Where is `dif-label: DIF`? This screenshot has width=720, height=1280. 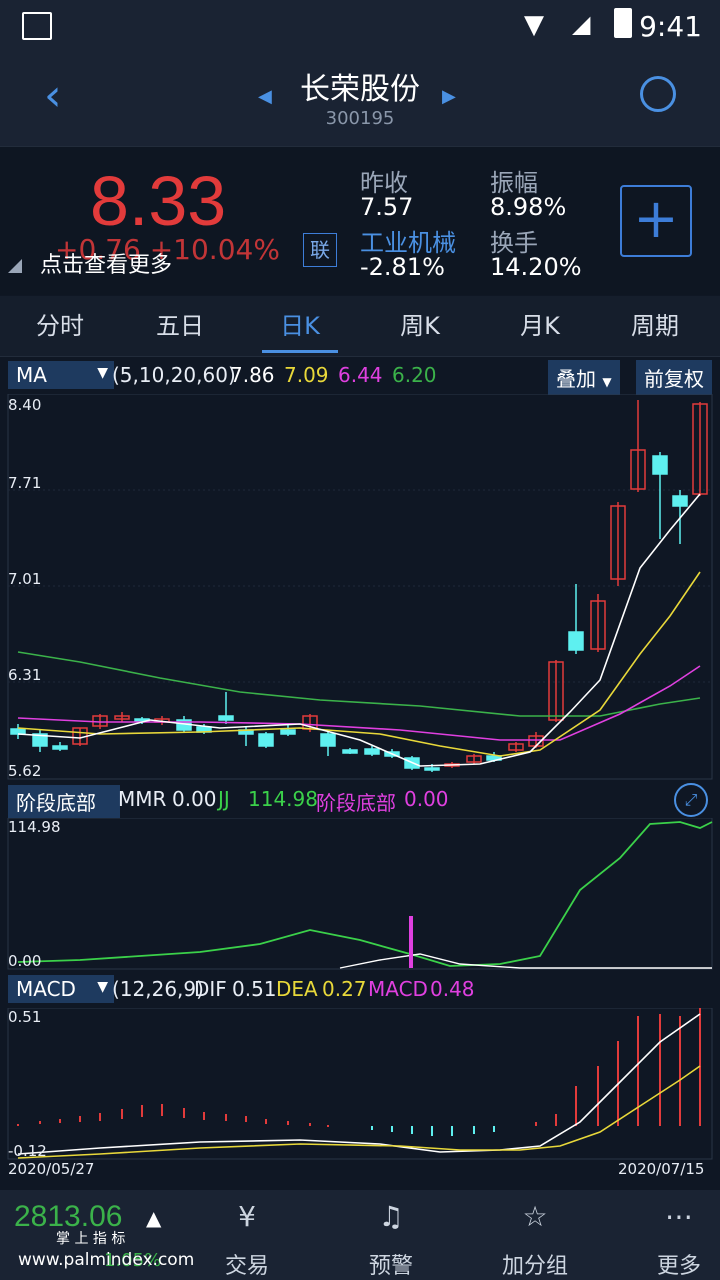 dif-label: DIF is located at coordinates (210, 989).